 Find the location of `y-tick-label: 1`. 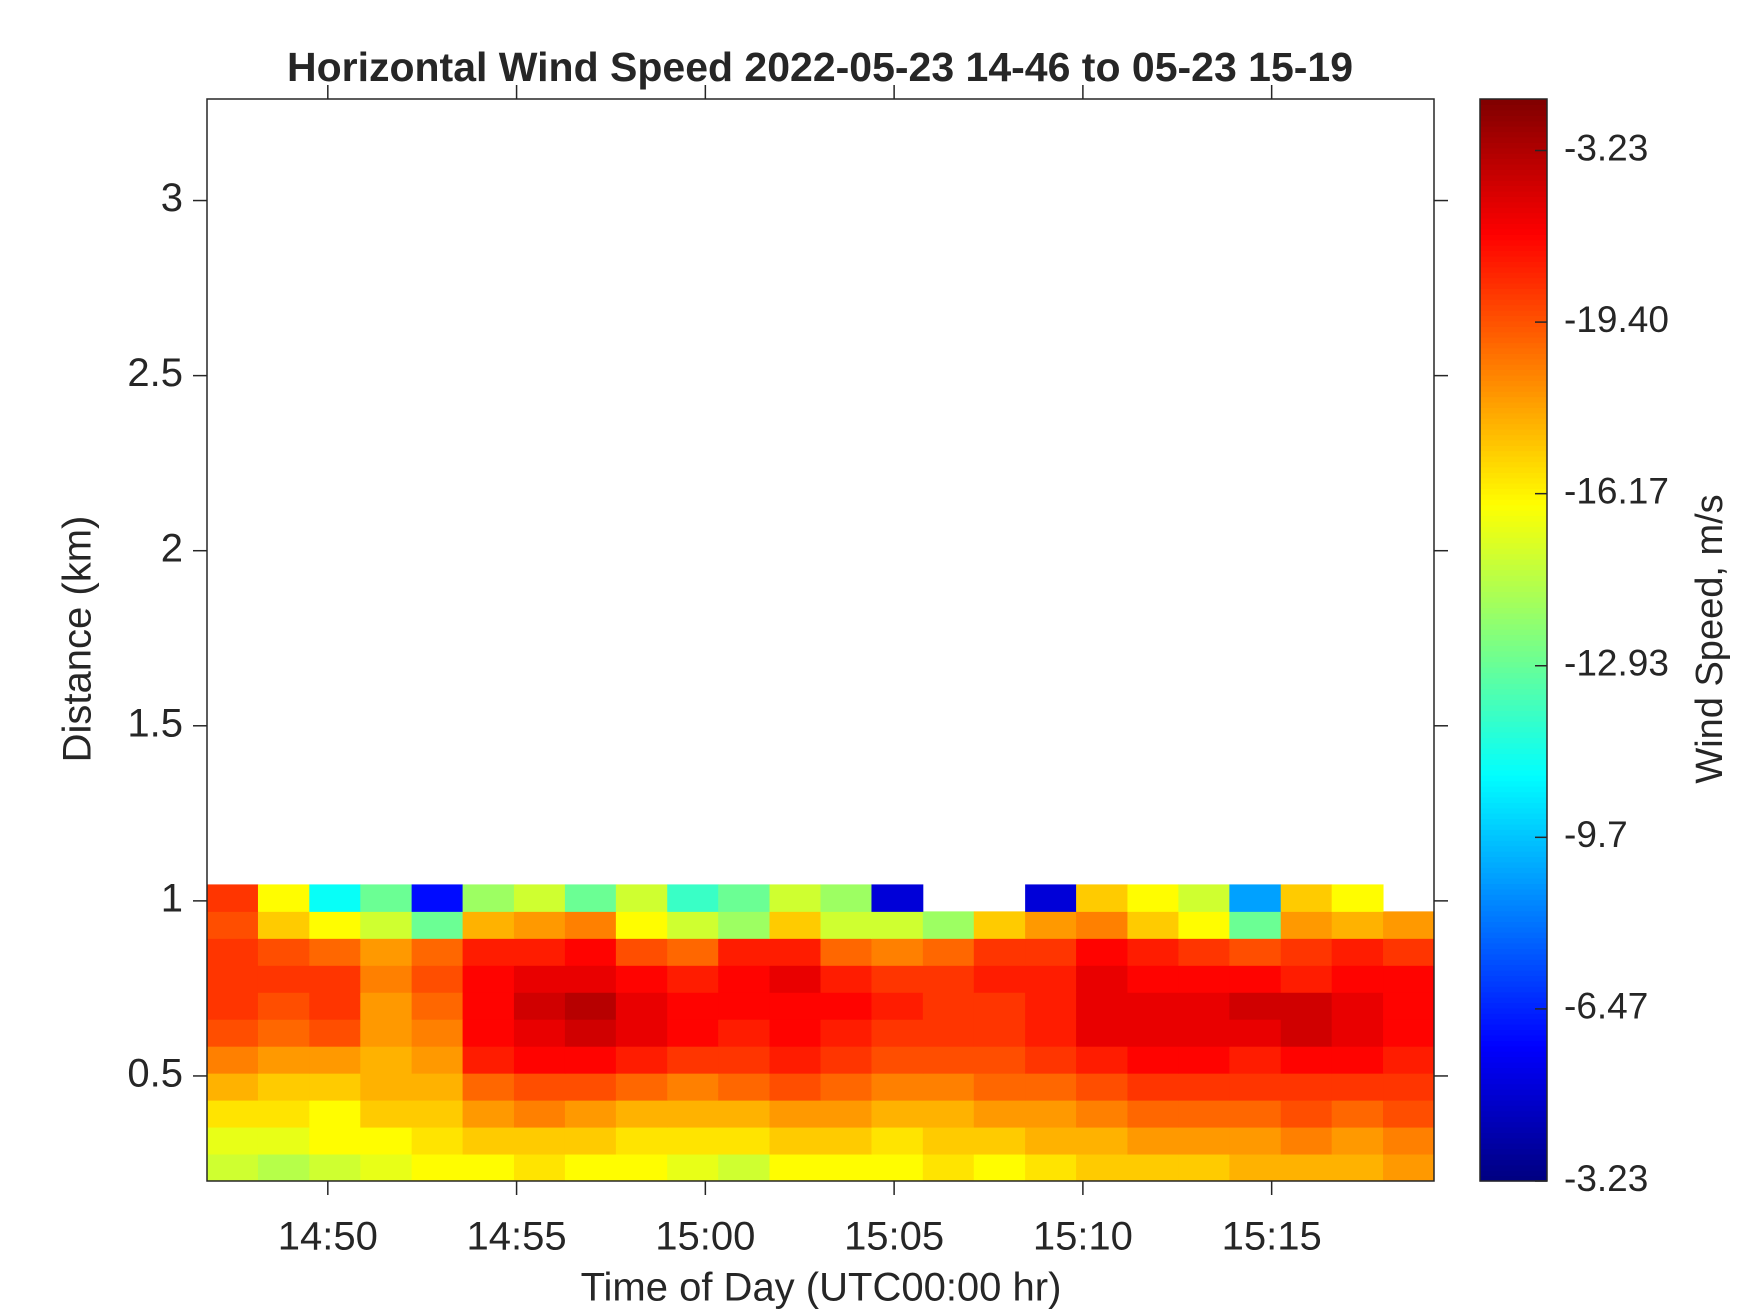

y-tick-label: 1 is located at coordinates (172, 898).